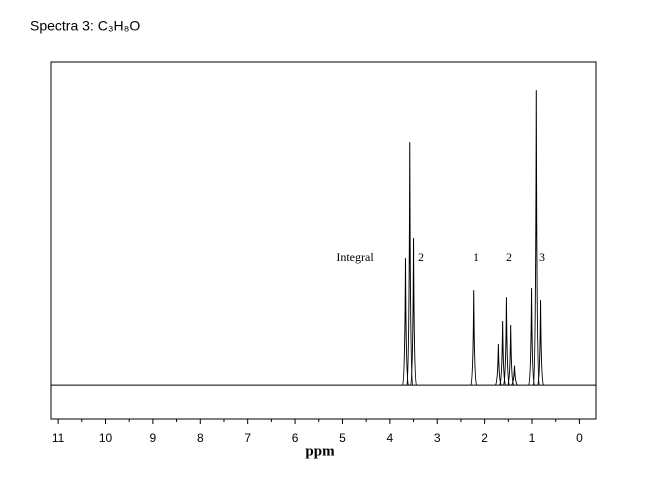 Image resolution: width=656 pixels, height=486 pixels. I want to click on chart-title: Spectra 3: C₃H₈O, so click(85, 26).